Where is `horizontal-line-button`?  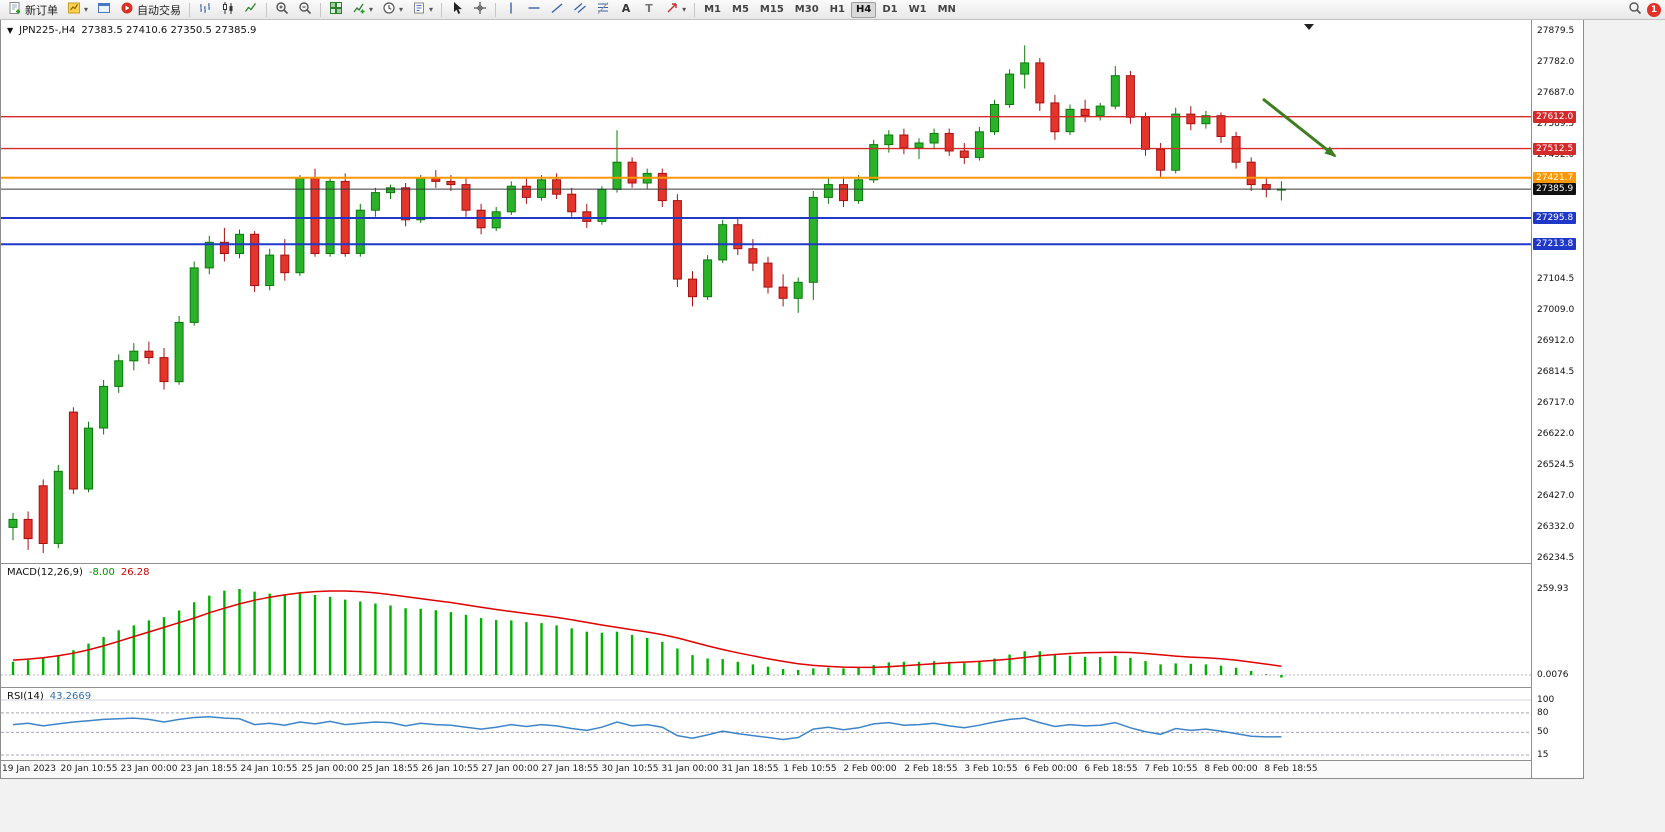 horizontal-line-button is located at coordinates (534, 10).